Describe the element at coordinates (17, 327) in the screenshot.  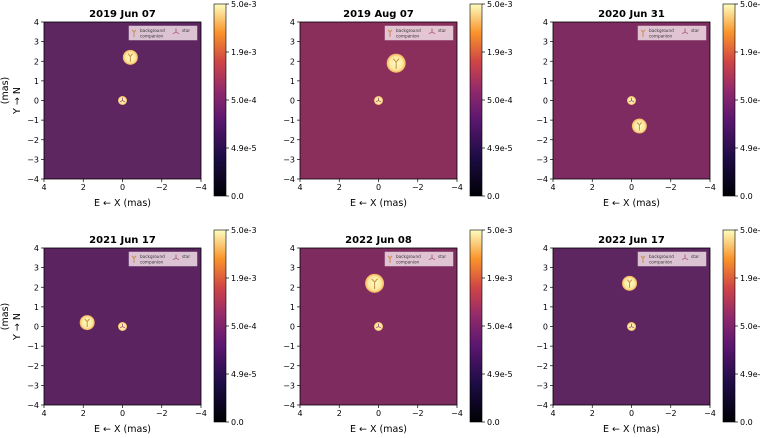
I see `y-axis-label: Y → N` at that location.